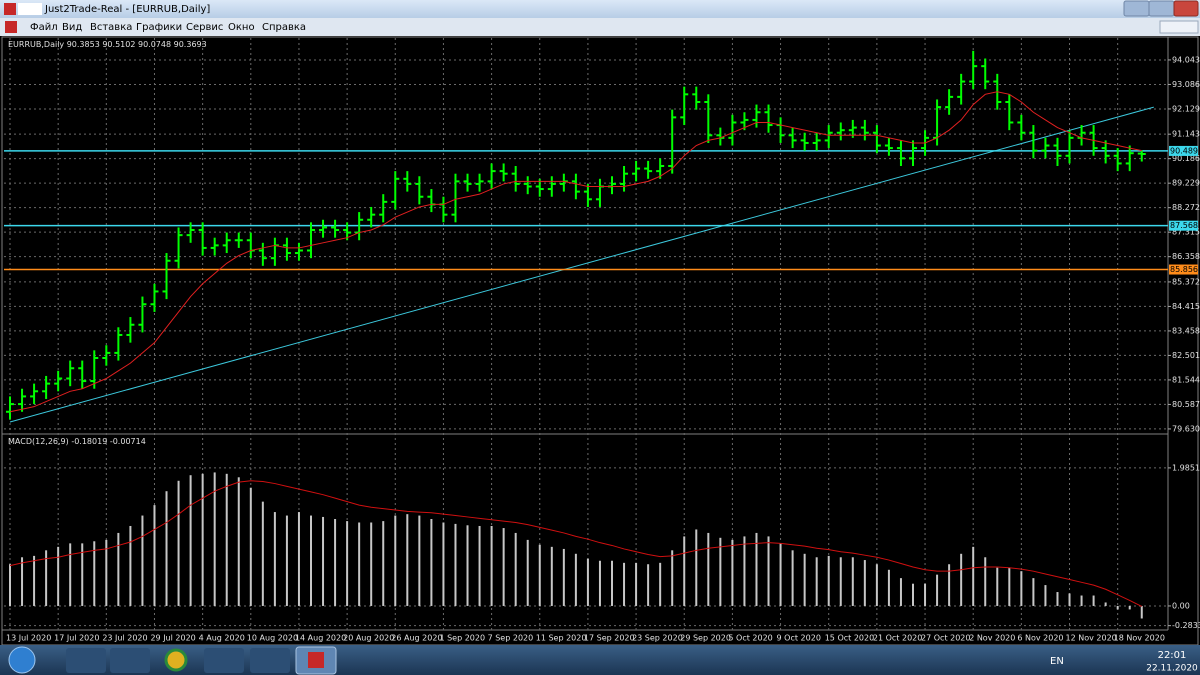 This screenshot has width=1200, height=675. What do you see at coordinates (1186, 8) in the screenshot?
I see `close-button` at bounding box center [1186, 8].